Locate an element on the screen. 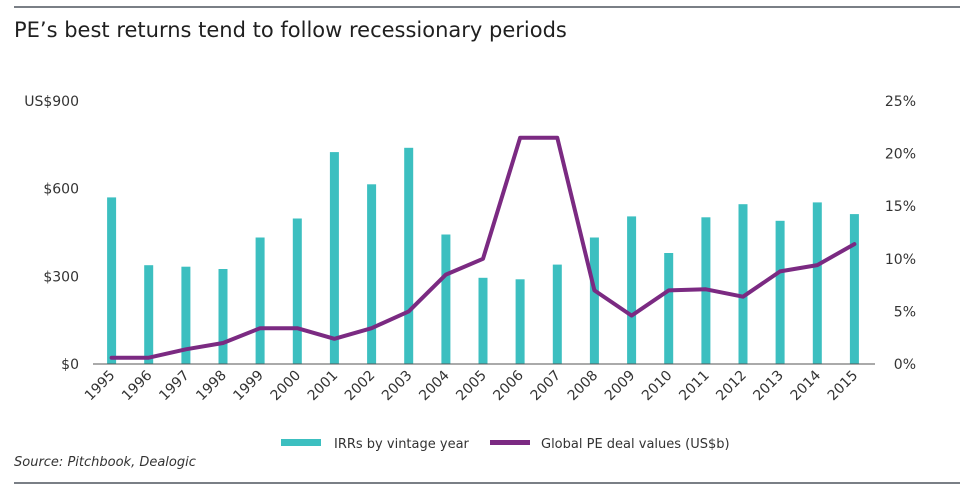 The height and width of the screenshot is (491, 974). right-tick-label: 25% is located at coordinates (900, 102).